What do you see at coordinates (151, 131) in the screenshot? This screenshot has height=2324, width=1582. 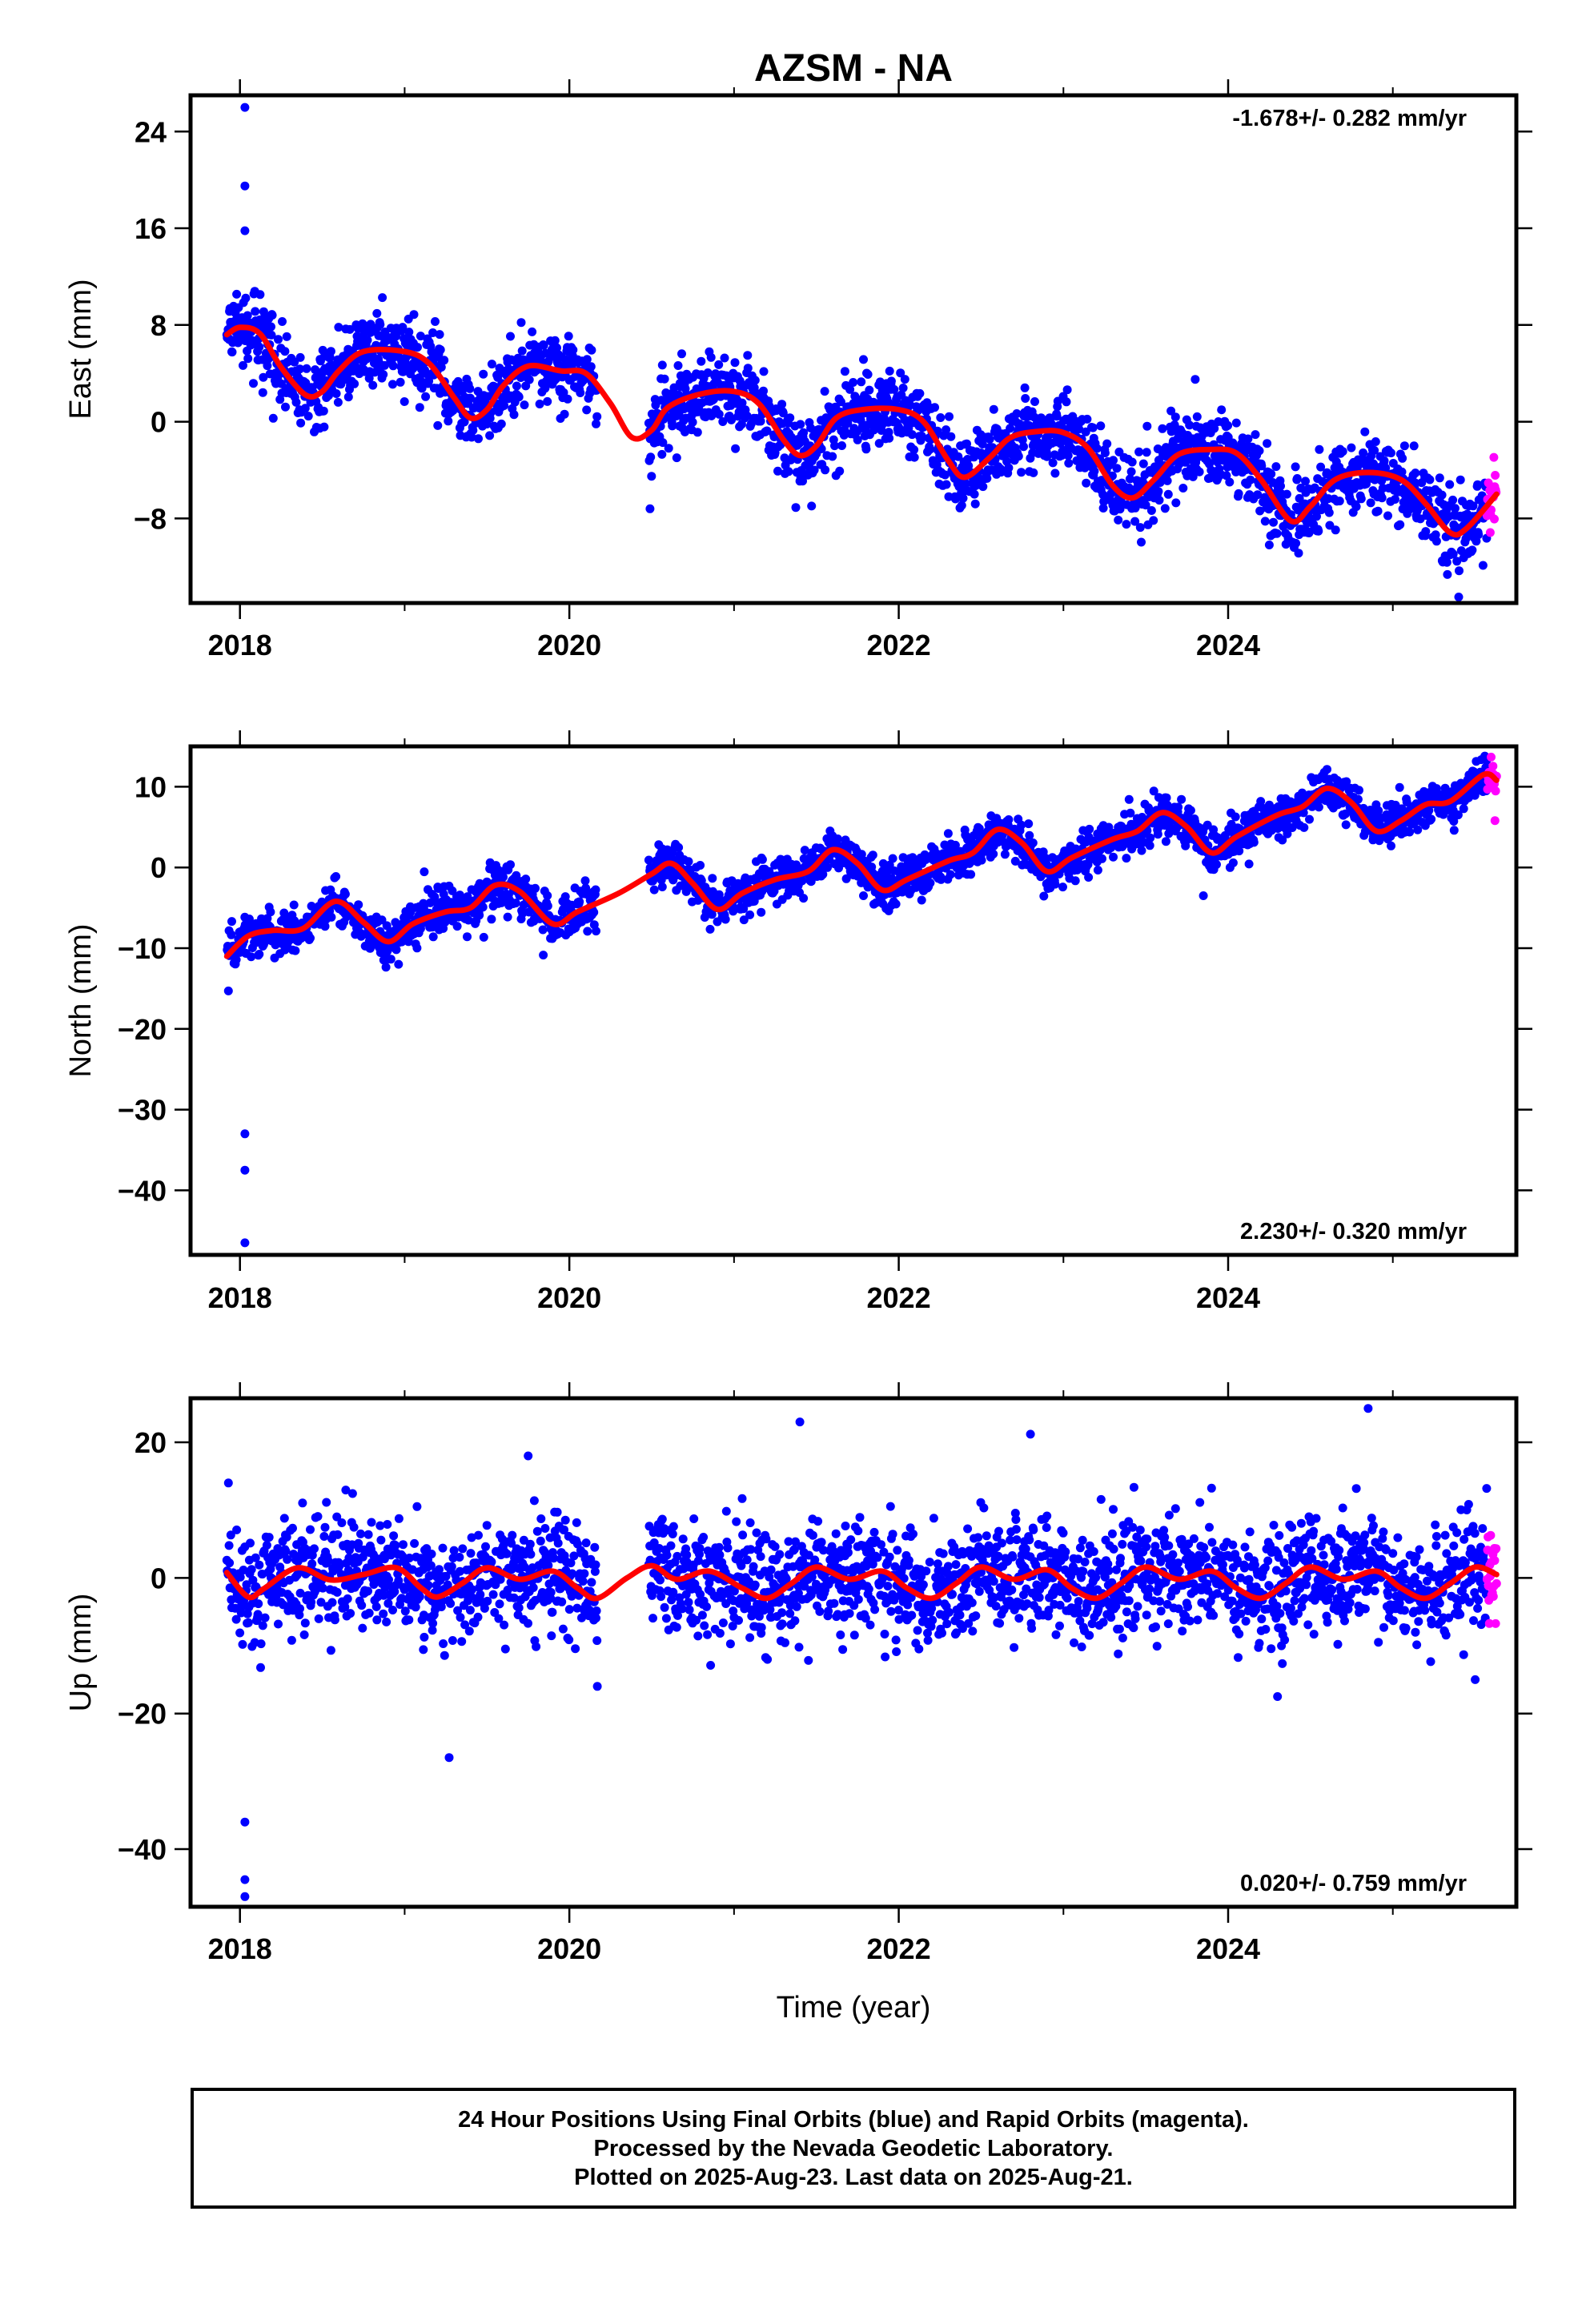 I see `y-tick-label: 24` at bounding box center [151, 131].